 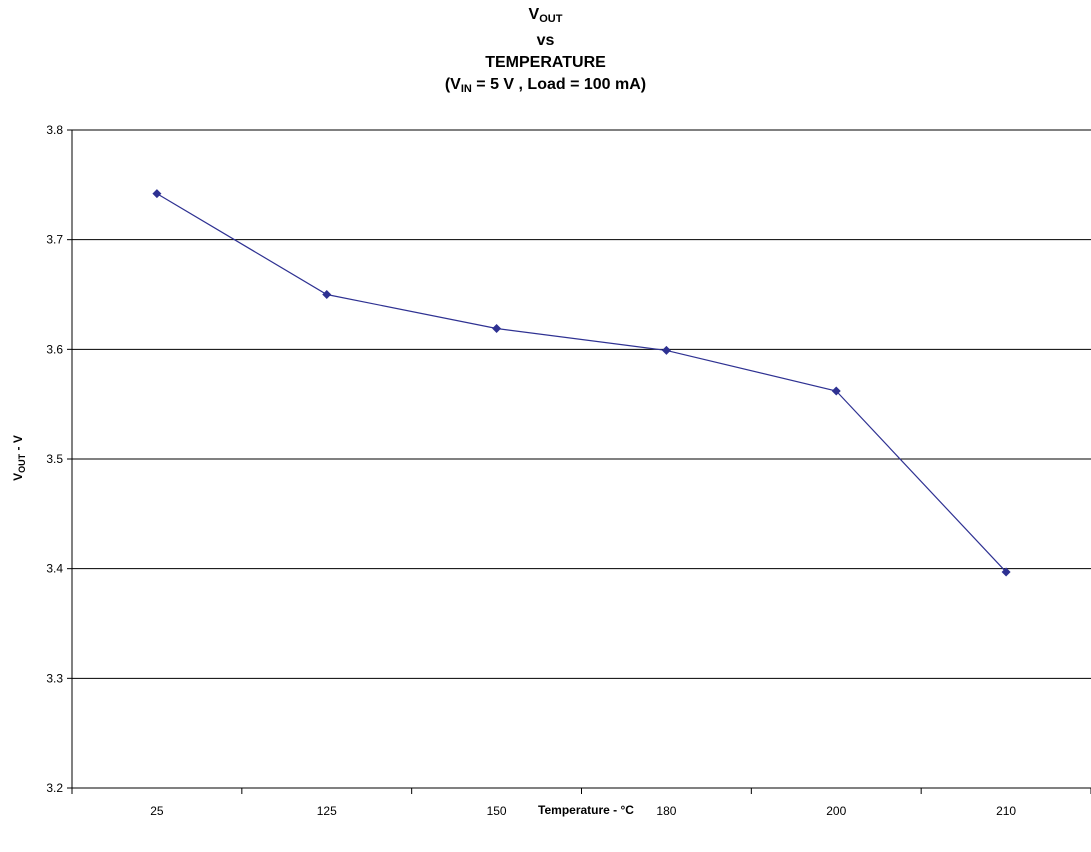 I want to click on title-line4-prefix: (V, so click(x=452, y=84).